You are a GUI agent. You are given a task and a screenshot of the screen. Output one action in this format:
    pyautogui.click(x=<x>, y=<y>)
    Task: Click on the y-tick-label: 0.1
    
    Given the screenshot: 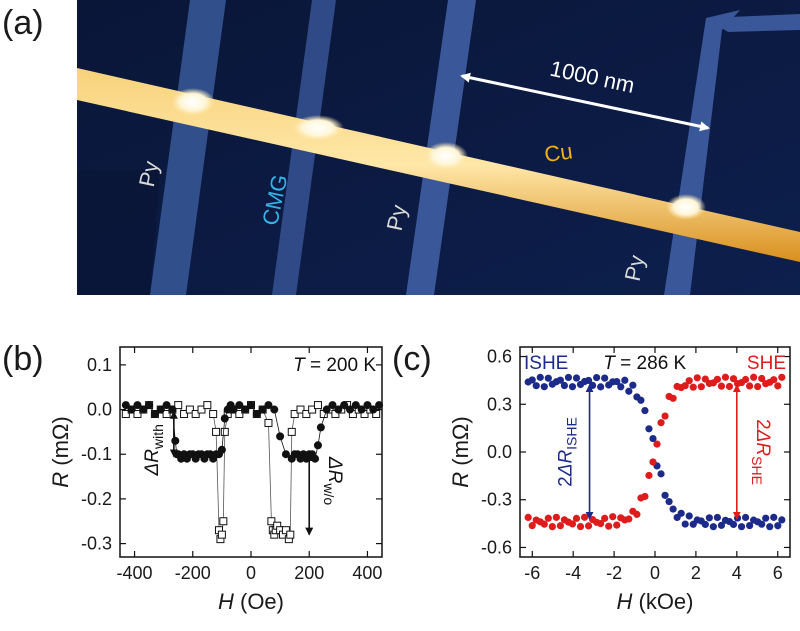 What is the action you would take?
    pyautogui.click(x=99, y=365)
    